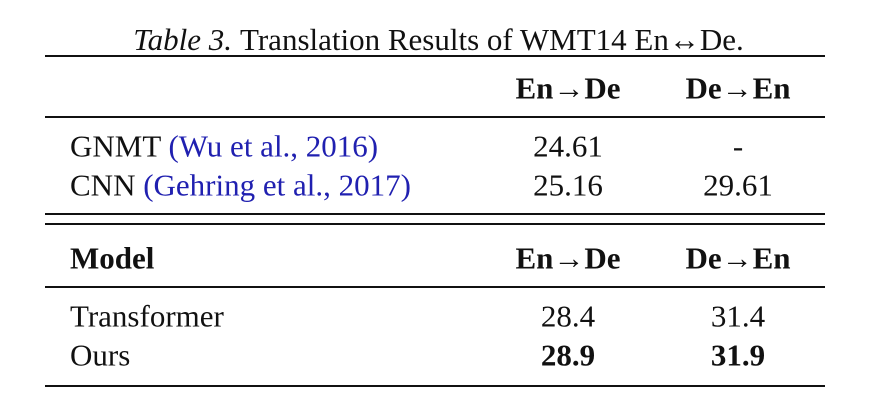 Image resolution: width=877 pixels, height=414 pixels. What do you see at coordinates (738, 146) in the screenshot?
I see `value-cell: -` at bounding box center [738, 146].